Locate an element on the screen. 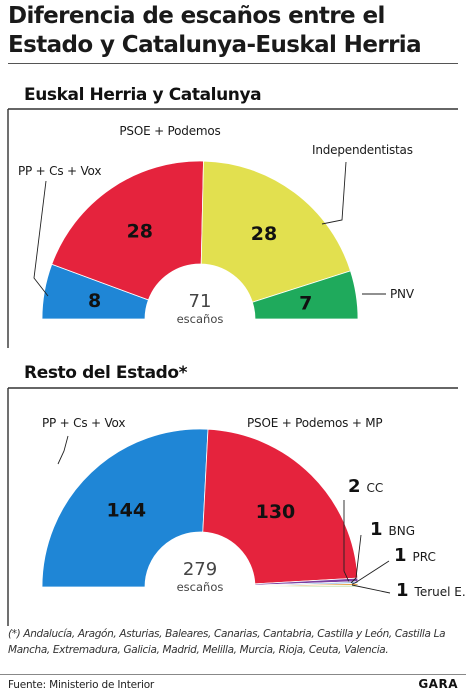  seat-label-pnv: PNV is located at coordinates (402, 294).